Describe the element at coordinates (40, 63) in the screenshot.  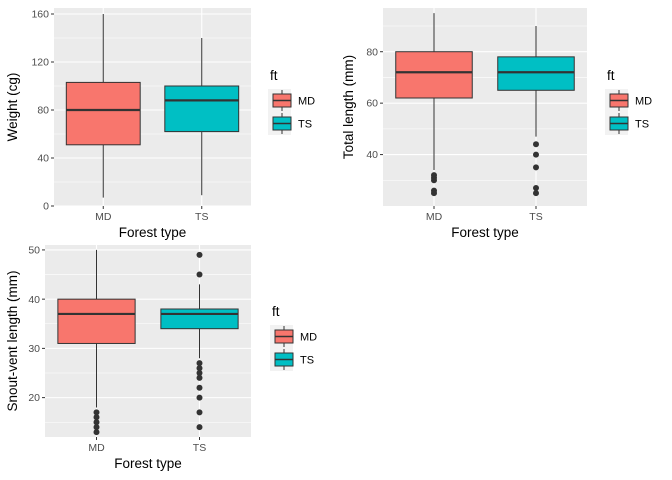
I see `y-tick-label: 120` at that location.